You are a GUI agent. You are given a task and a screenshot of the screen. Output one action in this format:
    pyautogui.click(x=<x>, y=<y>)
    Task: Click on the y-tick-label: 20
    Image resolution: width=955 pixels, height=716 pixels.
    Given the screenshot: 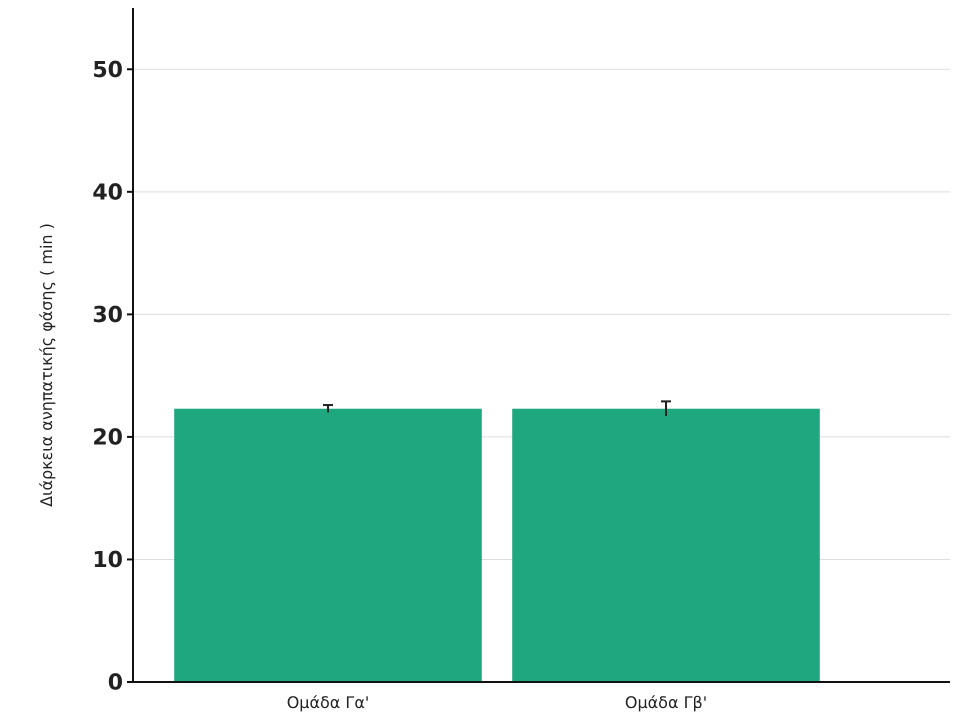 What is the action you would take?
    pyautogui.click(x=107, y=438)
    